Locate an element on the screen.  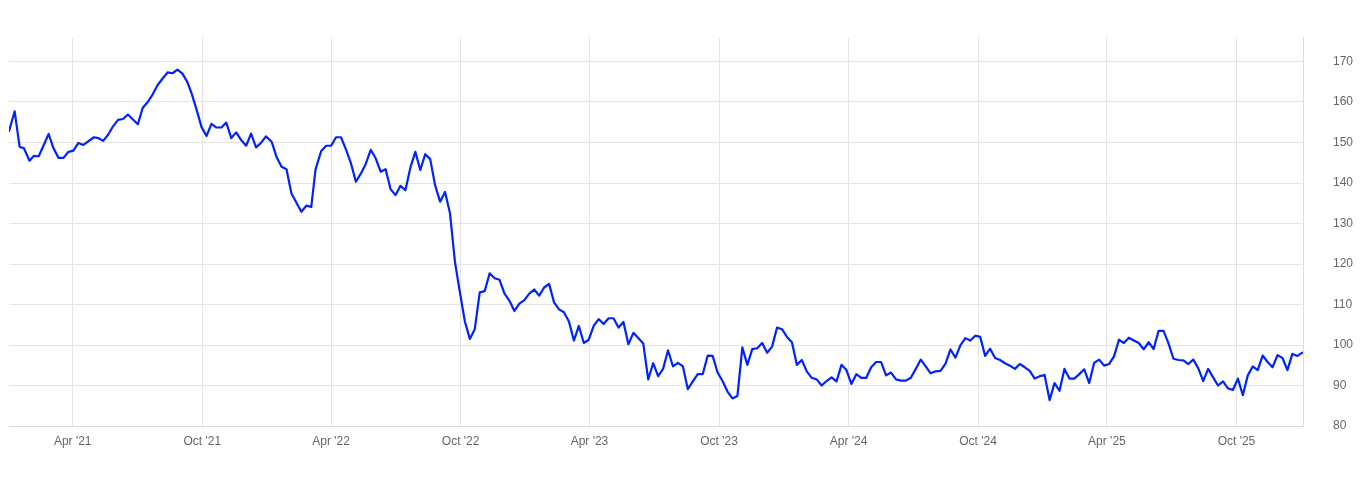
y-tick-label: 80 is located at coordinates (1340, 425).